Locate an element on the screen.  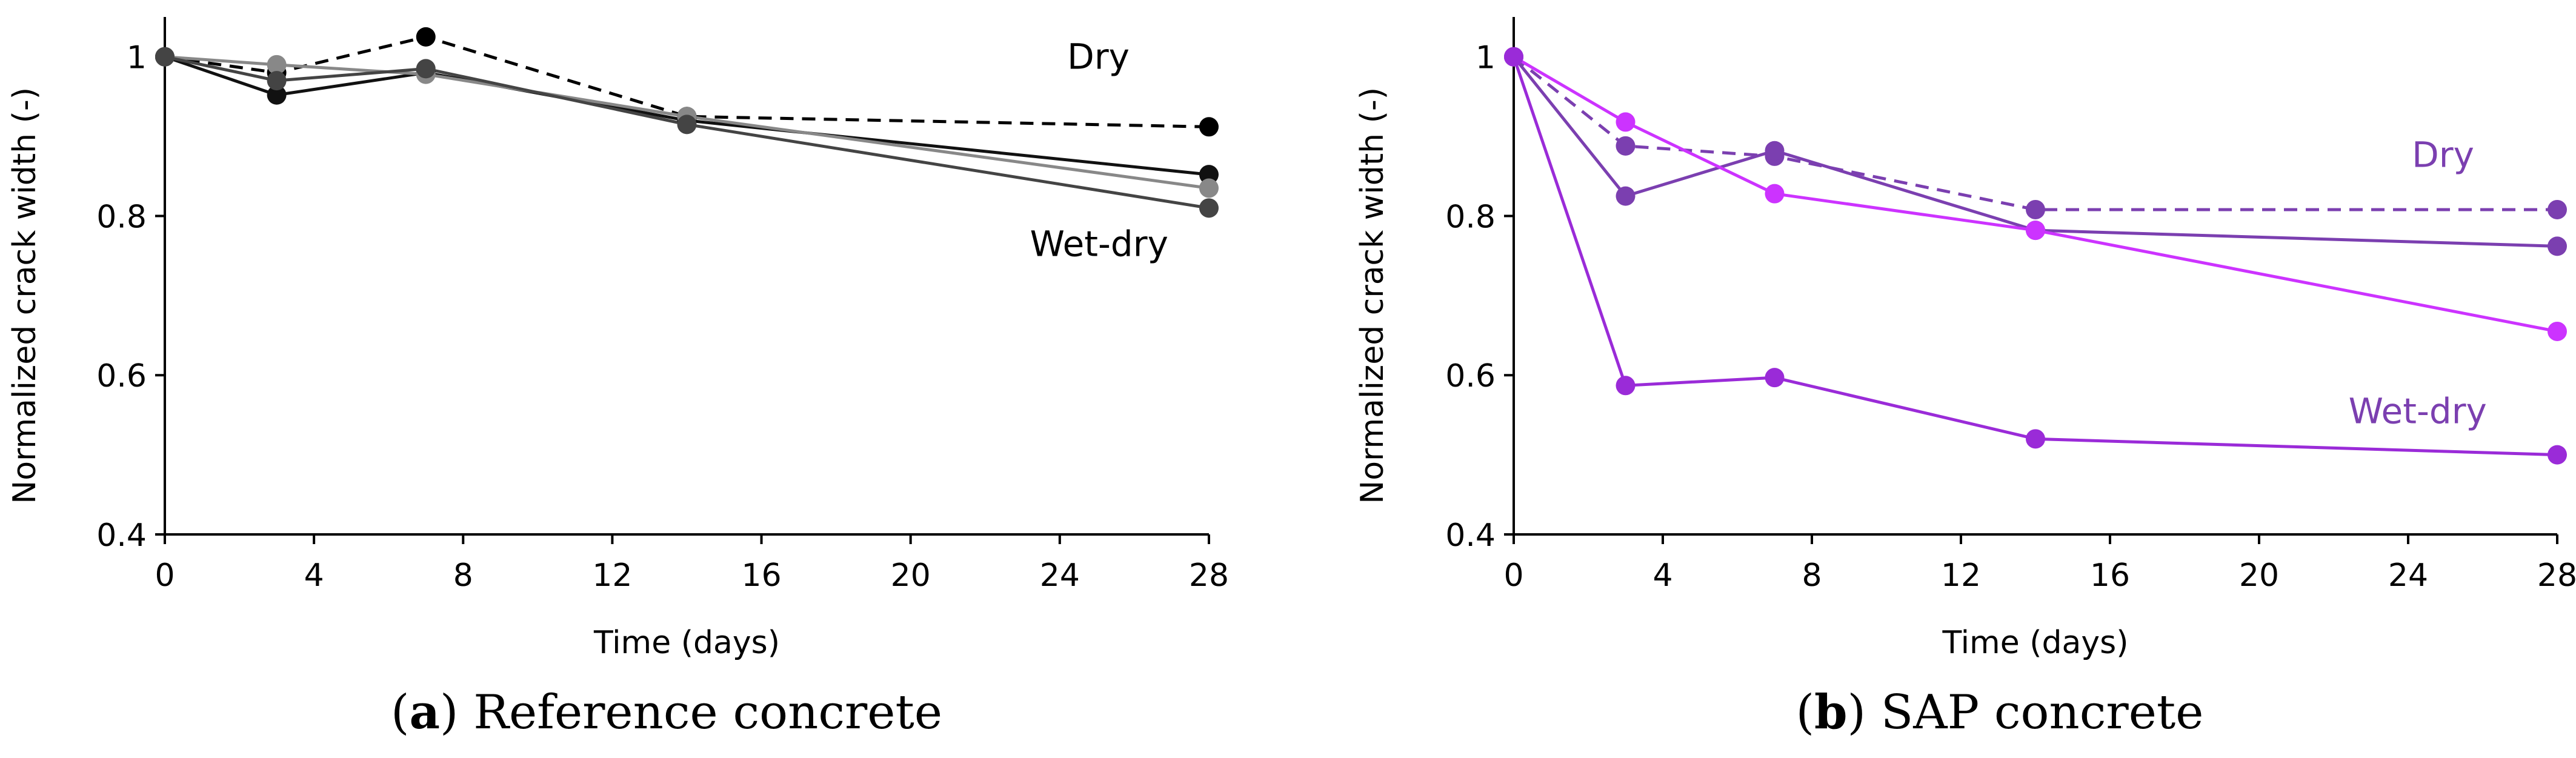
caption-sap-concrete: (b) SAP concrete is located at coordinates (2000, 712).